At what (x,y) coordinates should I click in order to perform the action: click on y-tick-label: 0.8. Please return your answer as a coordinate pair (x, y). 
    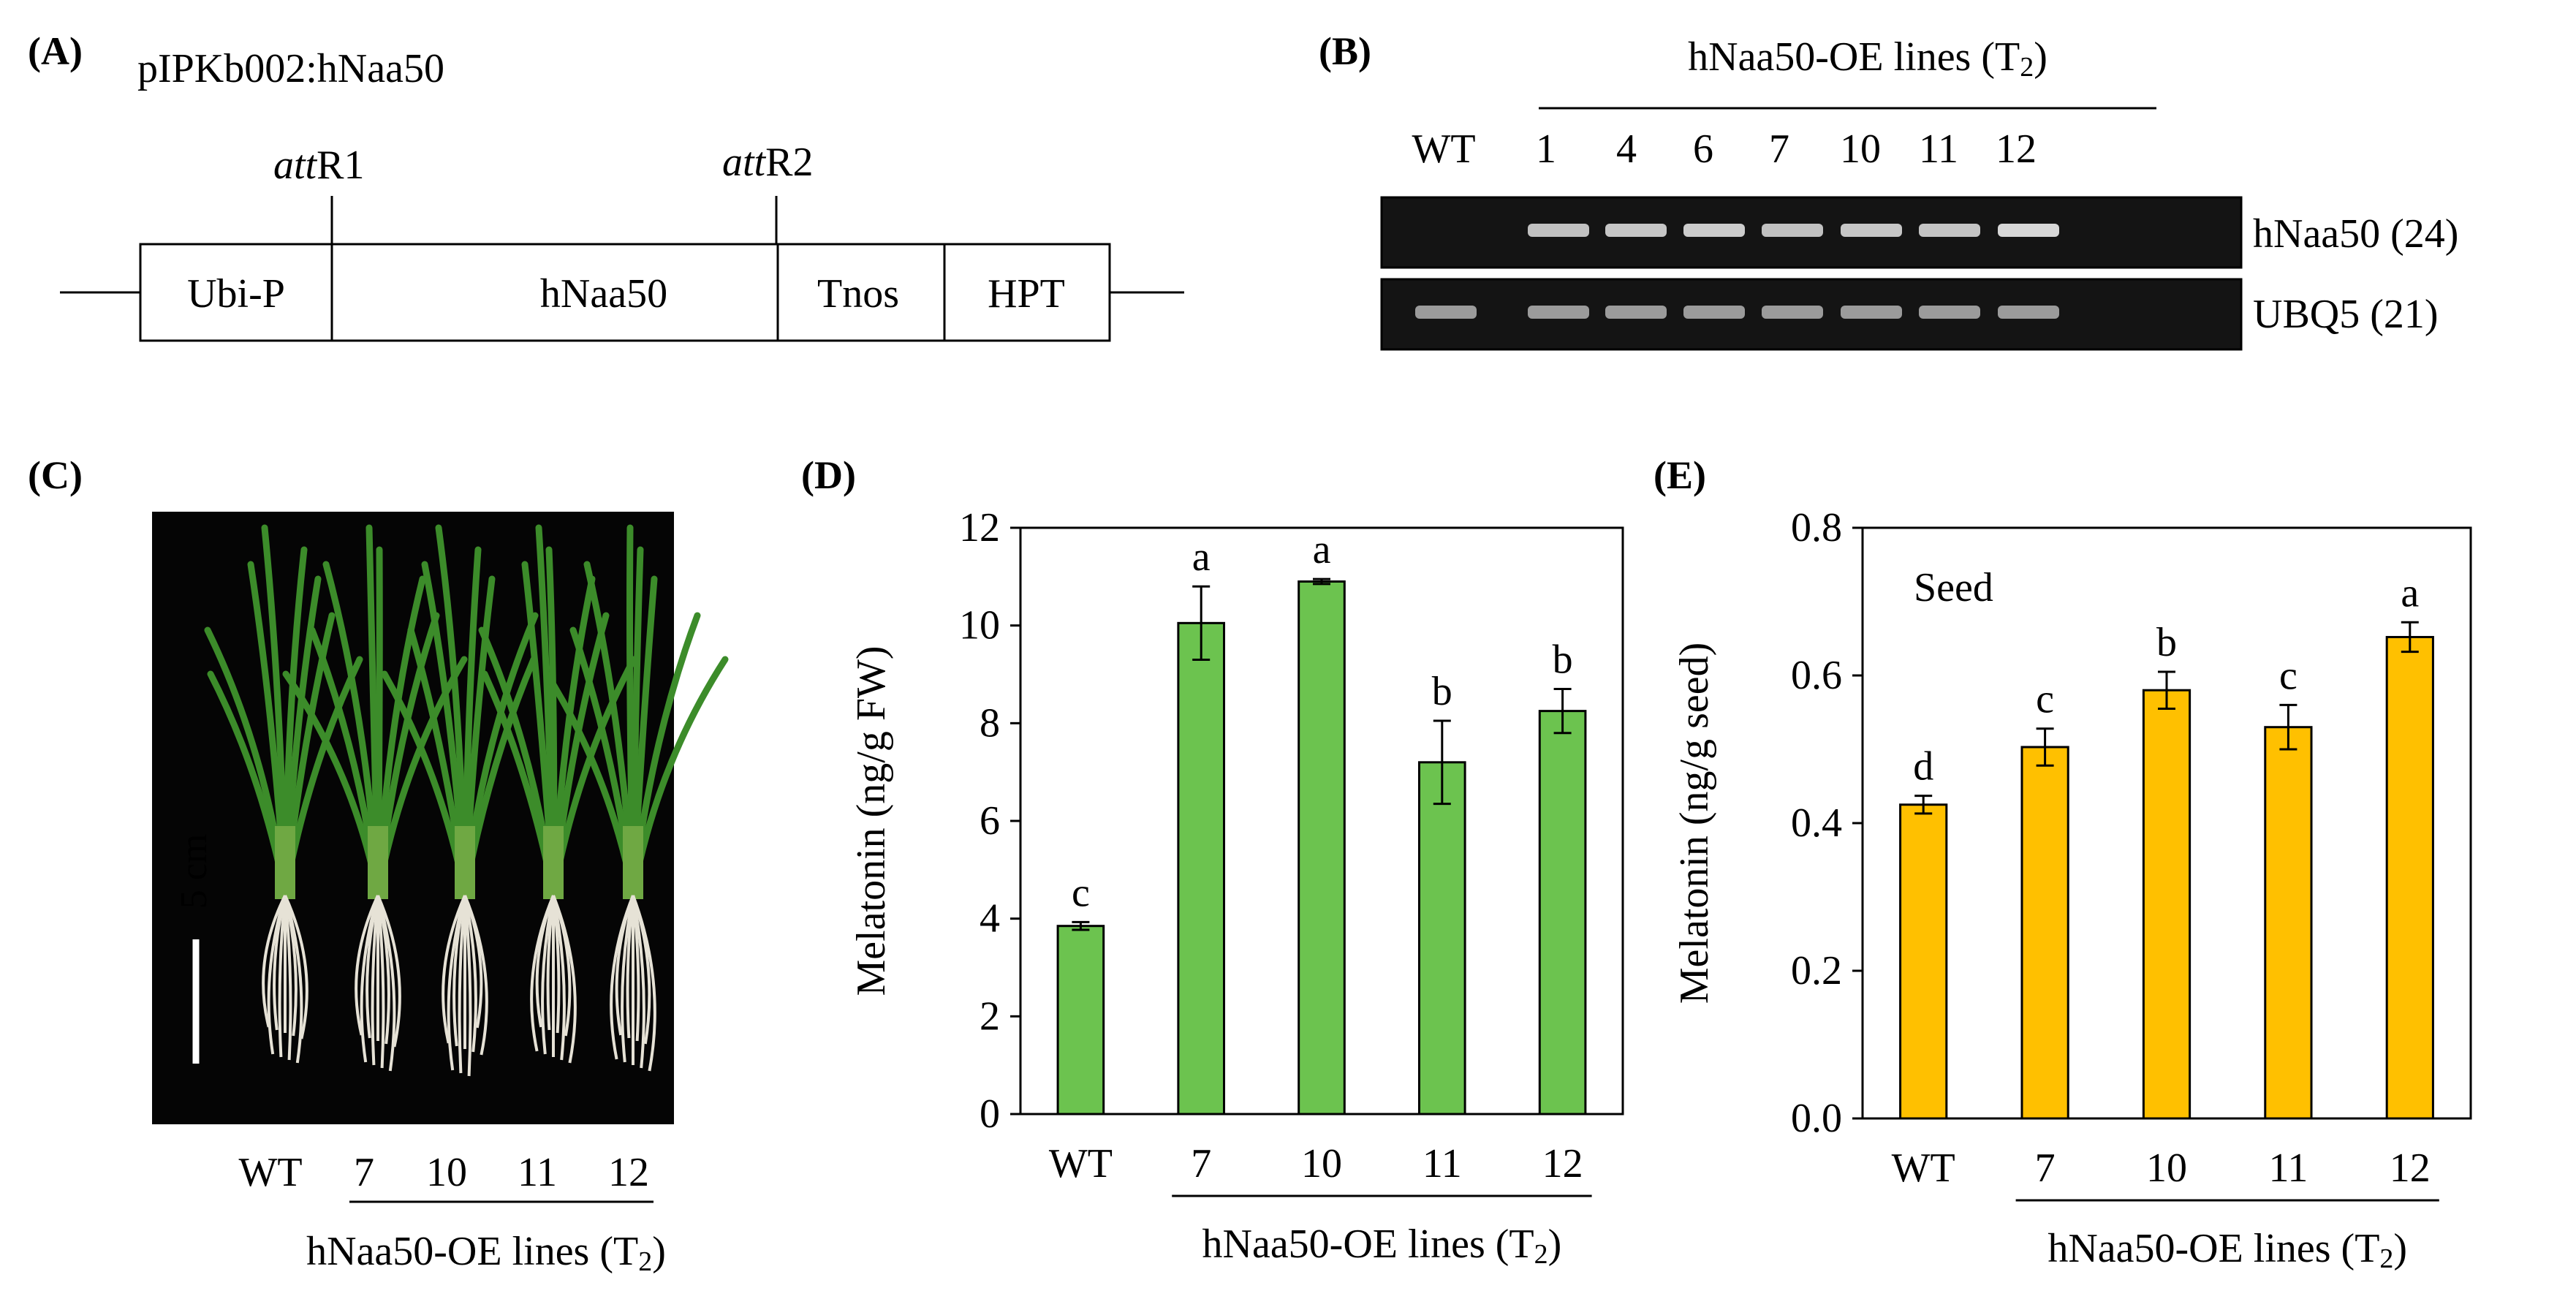
    Looking at the image, I should click on (1816, 527).